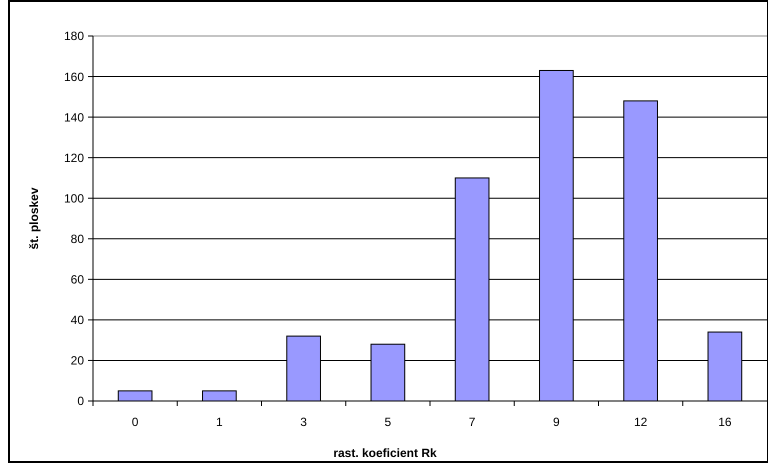 The height and width of the screenshot is (463, 768). I want to click on y-tick-label: 180, so click(74, 36).